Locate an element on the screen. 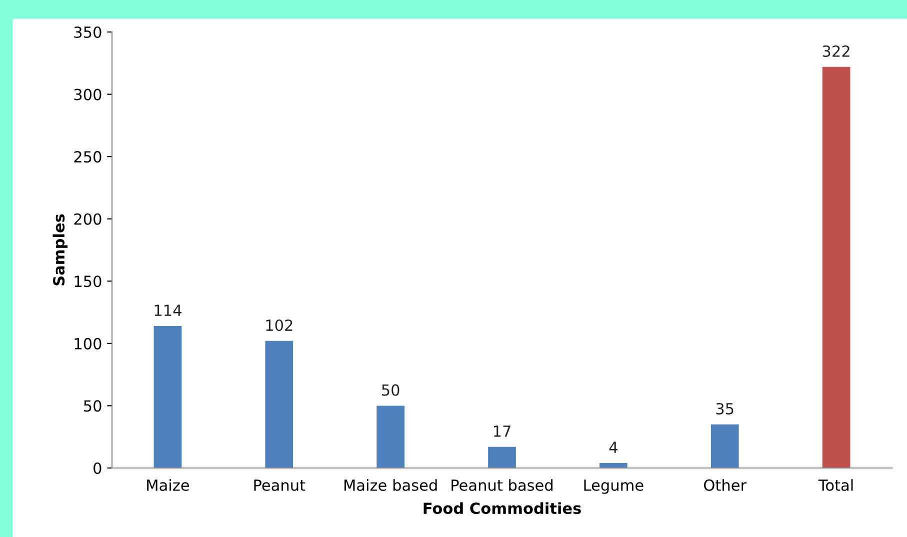 The width and height of the screenshot is (907, 537). x-tick-label: Peanut is located at coordinates (280, 485).